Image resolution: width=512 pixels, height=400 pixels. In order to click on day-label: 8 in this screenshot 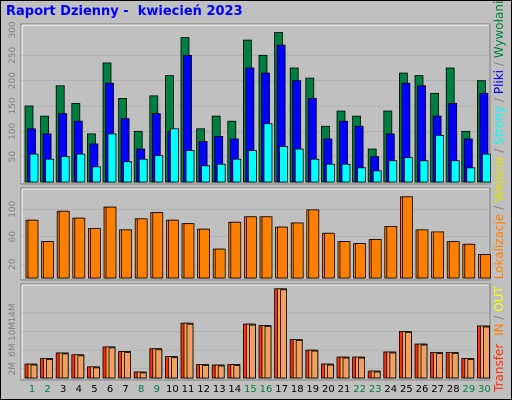, I will do `click(141, 389)`.